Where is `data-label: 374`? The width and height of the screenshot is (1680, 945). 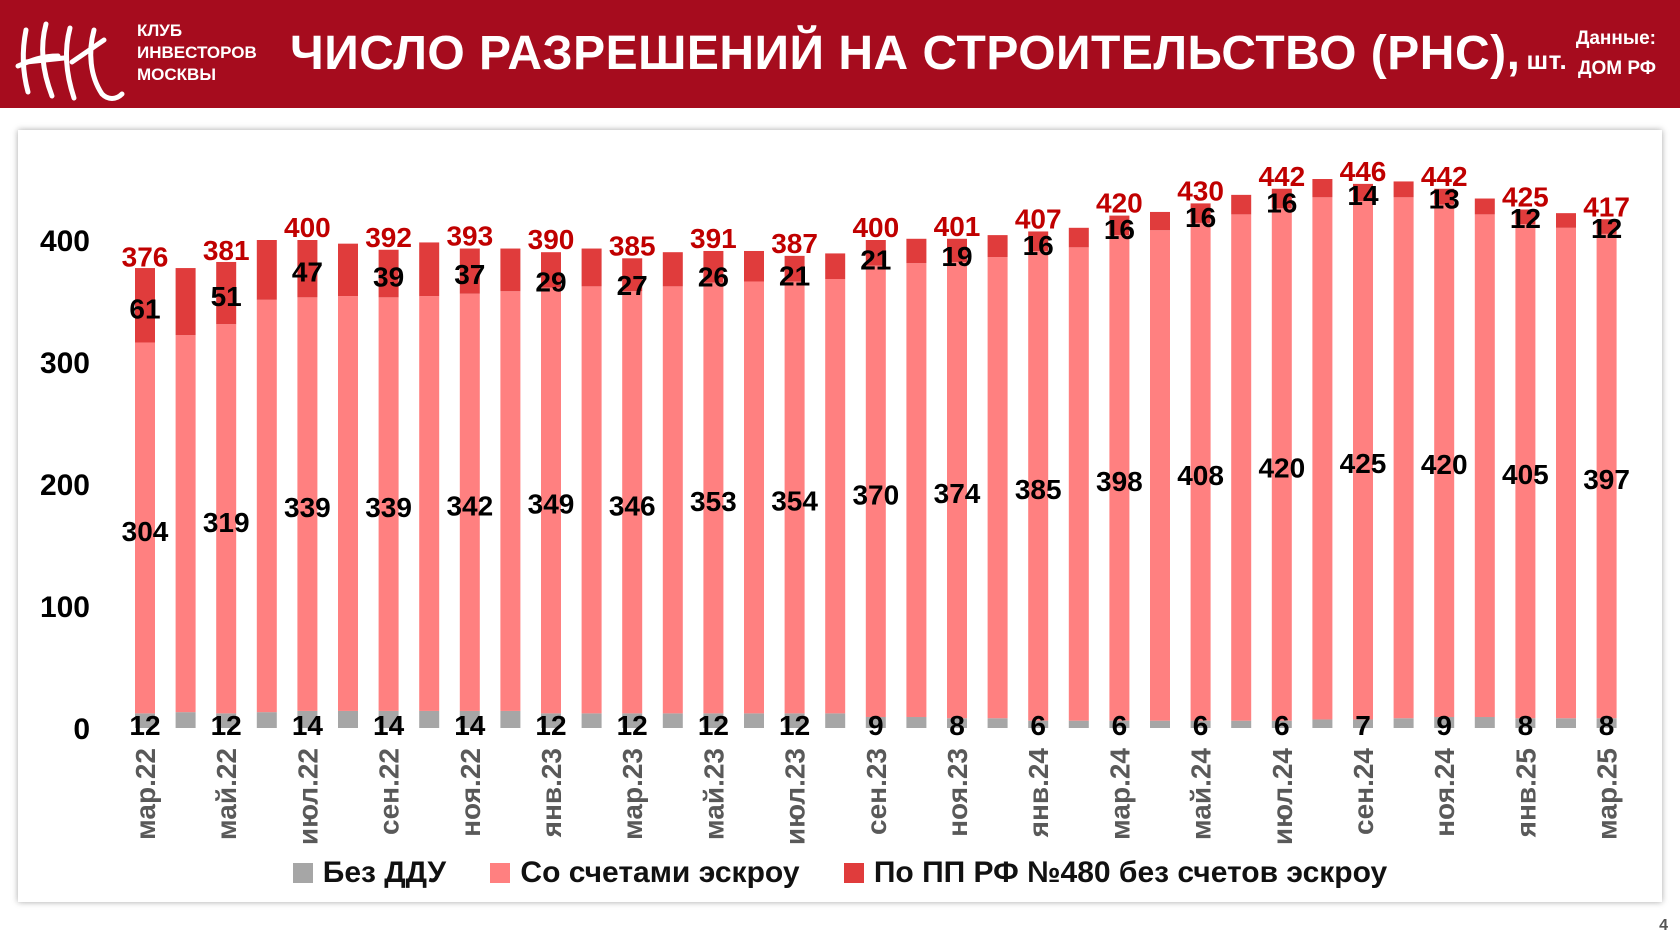
data-label: 374 is located at coordinates (957, 493).